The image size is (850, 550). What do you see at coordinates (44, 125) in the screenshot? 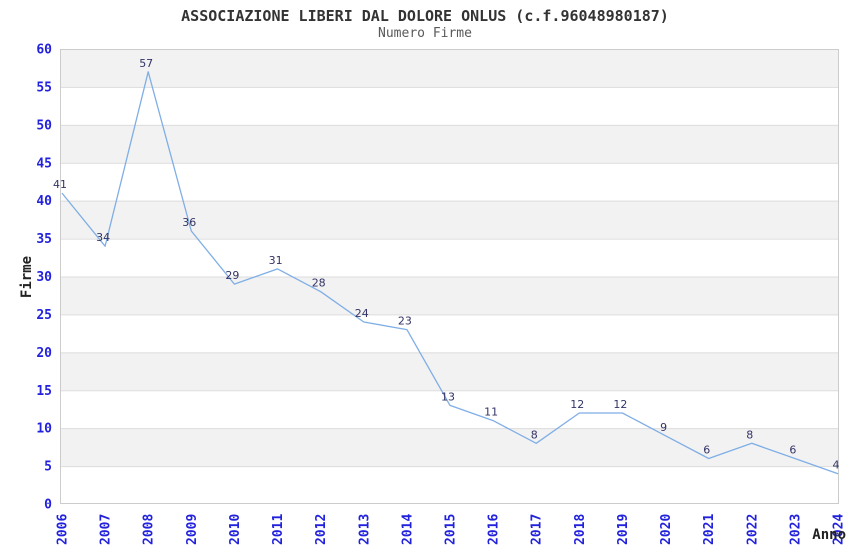
I see `y-tick-label: 50` at bounding box center [44, 125].